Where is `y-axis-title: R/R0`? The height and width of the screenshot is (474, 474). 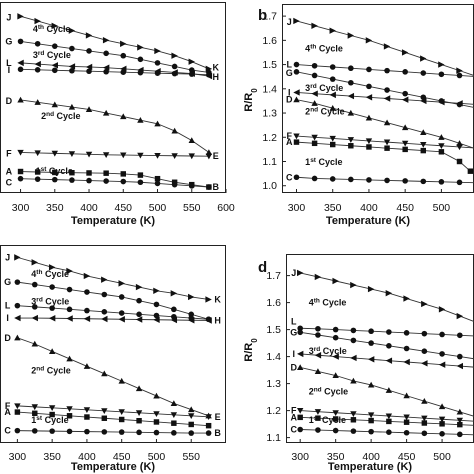
y-axis-title: R/R0 is located at coordinates (251, 100).